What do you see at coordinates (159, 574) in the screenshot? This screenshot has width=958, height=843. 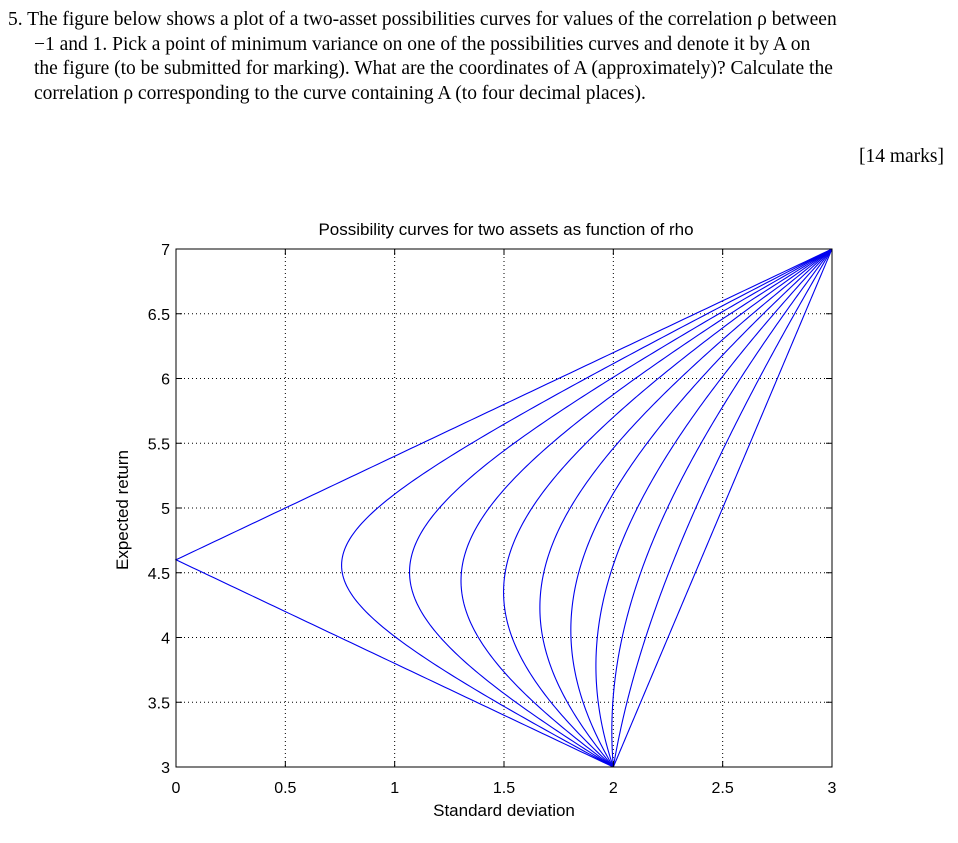 I see `y-tick-label: 4.5` at bounding box center [159, 574].